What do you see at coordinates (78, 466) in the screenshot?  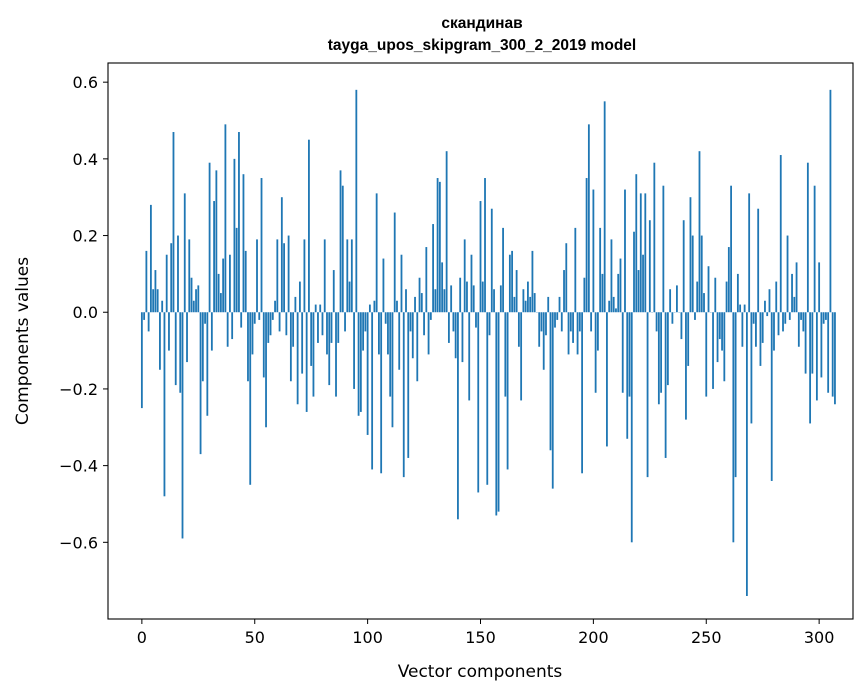 I see `y-tick-label: −0.4` at bounding box center [78, 466].